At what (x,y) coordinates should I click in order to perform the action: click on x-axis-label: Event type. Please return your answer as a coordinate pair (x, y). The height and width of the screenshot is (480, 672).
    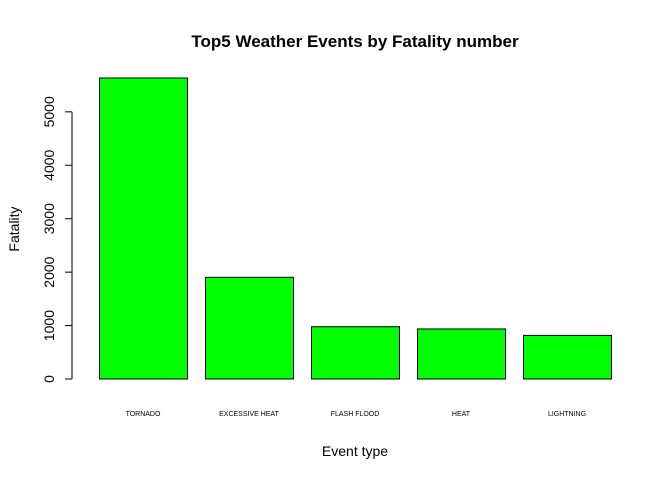
    Looking at the image, I should click on (355, 451).